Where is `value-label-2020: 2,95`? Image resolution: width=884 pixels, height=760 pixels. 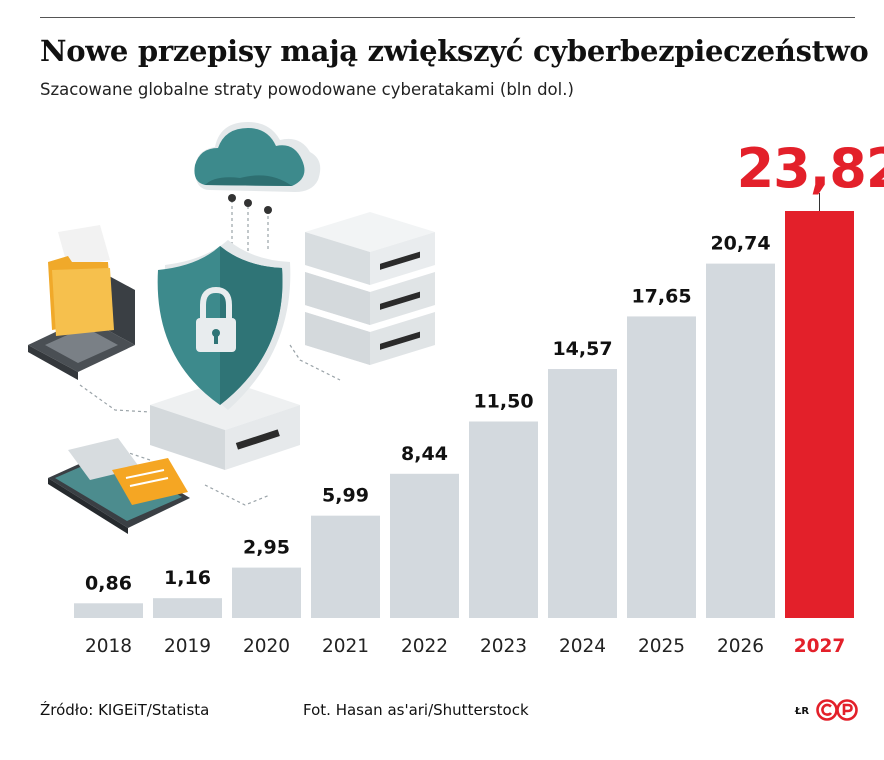 value-label-2020: 2,95 is located at coordinates (266, 548).